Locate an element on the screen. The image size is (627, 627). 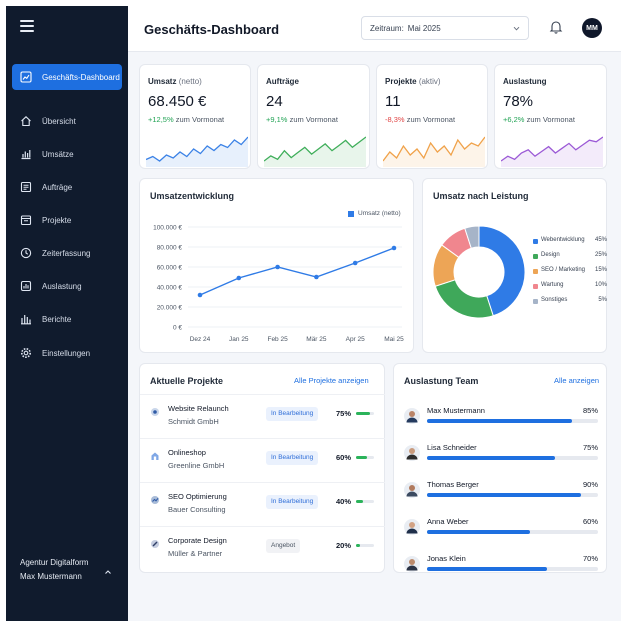
y-tick-label: 100.000 € is located at coordinates (167, 228).